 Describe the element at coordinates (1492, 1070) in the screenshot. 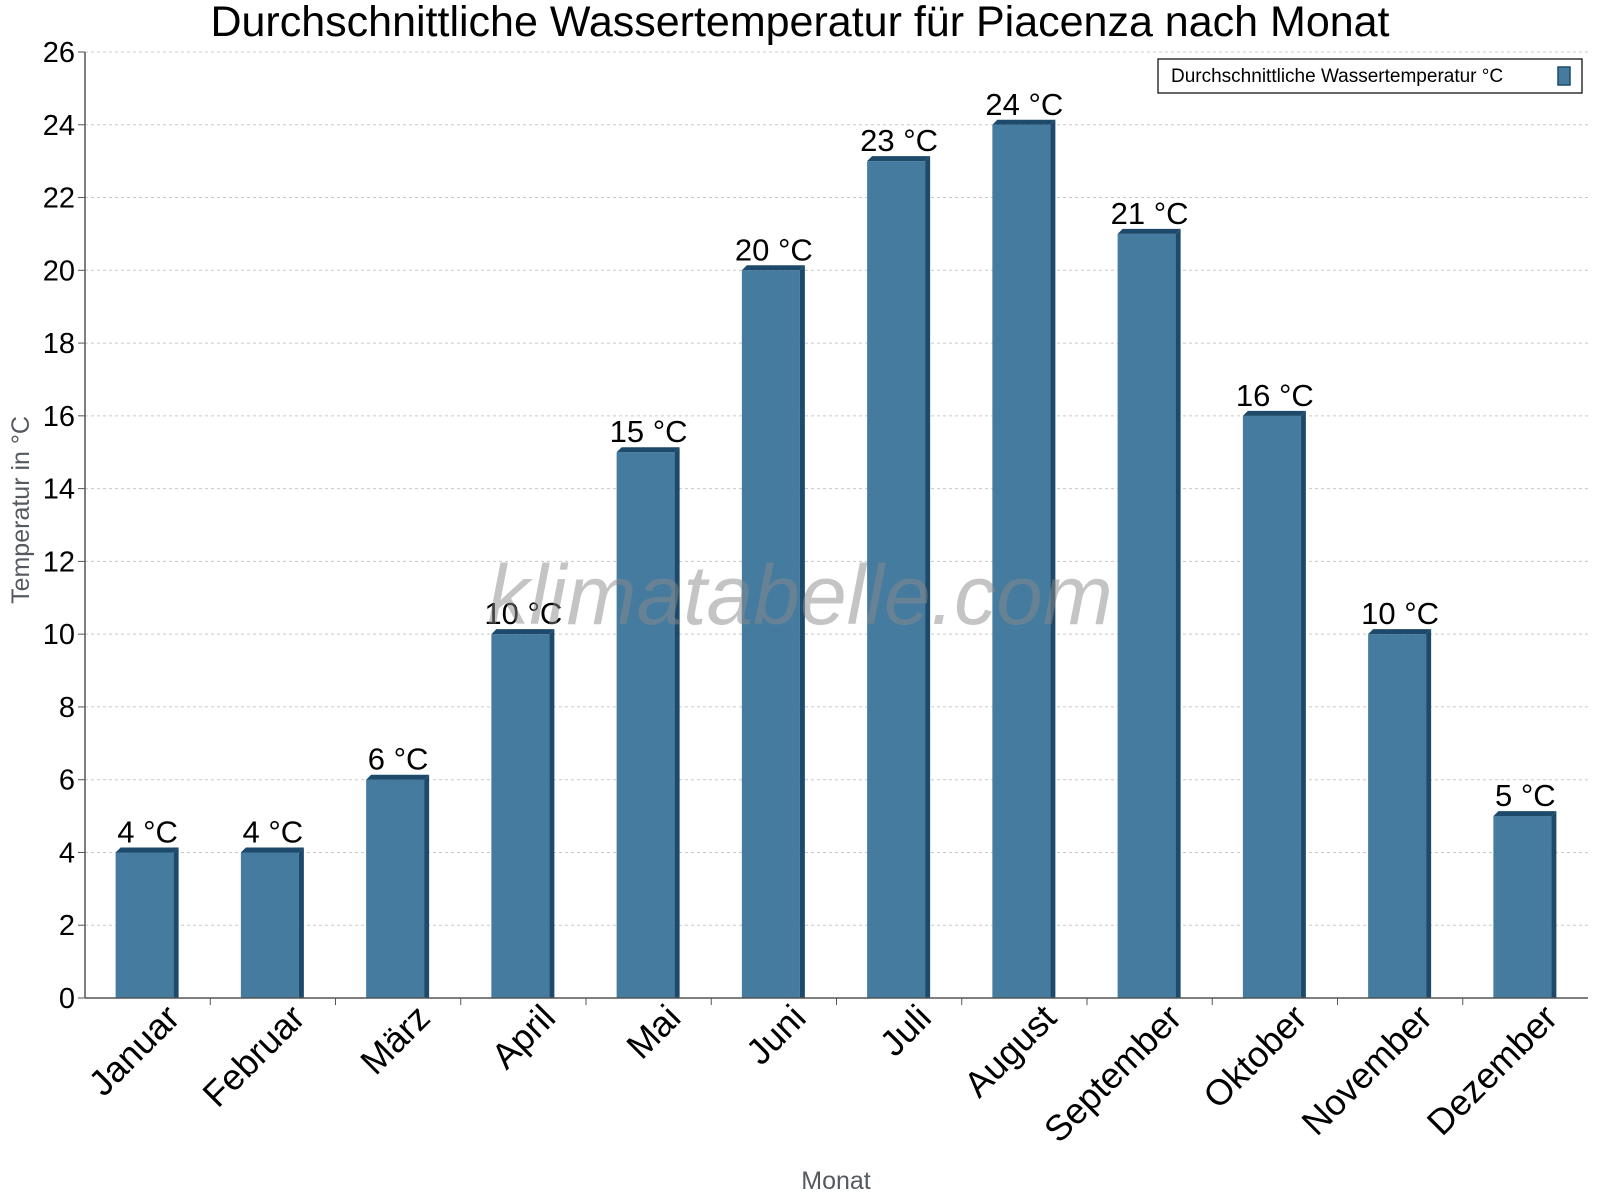

I see `x-tick-label: Dezember` at that location.